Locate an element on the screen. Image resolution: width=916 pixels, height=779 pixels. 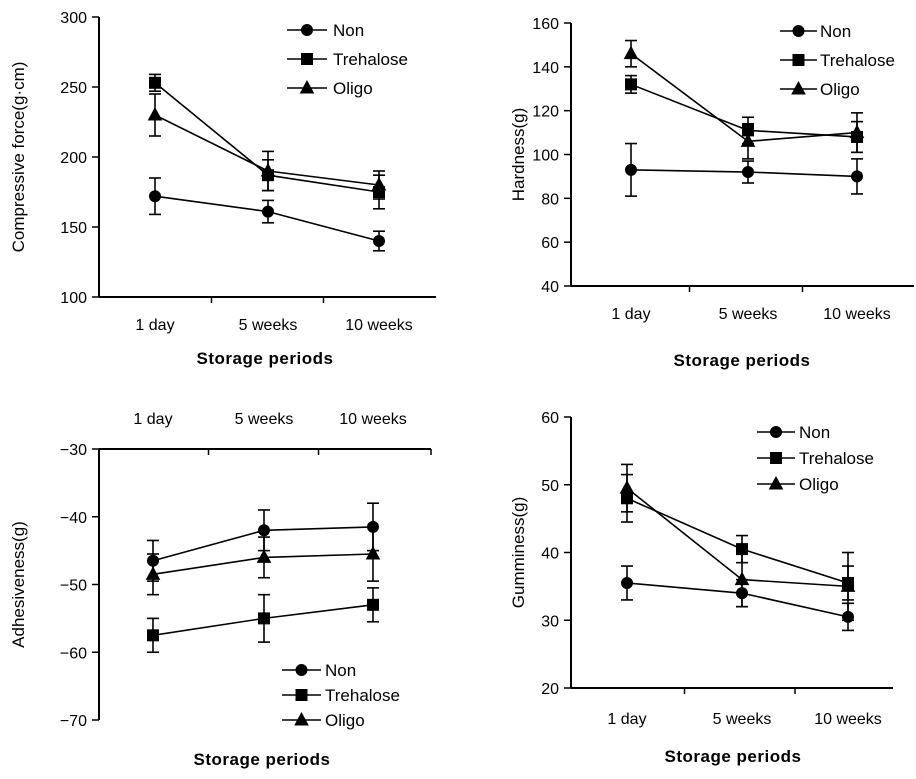
y-tick-label: 150 is located at coordinates (73, 228).